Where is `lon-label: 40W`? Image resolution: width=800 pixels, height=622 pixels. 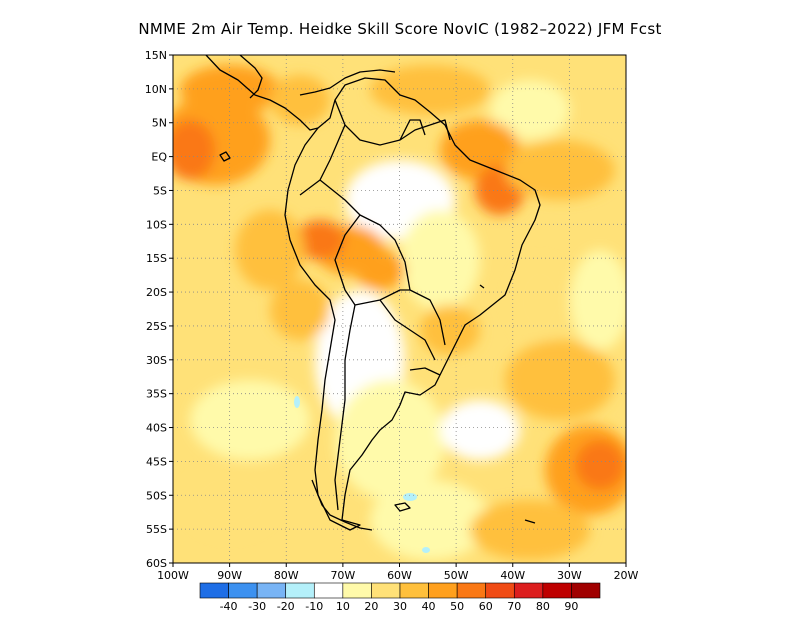 lon-label: 40W is located at coordinates (512, 575).